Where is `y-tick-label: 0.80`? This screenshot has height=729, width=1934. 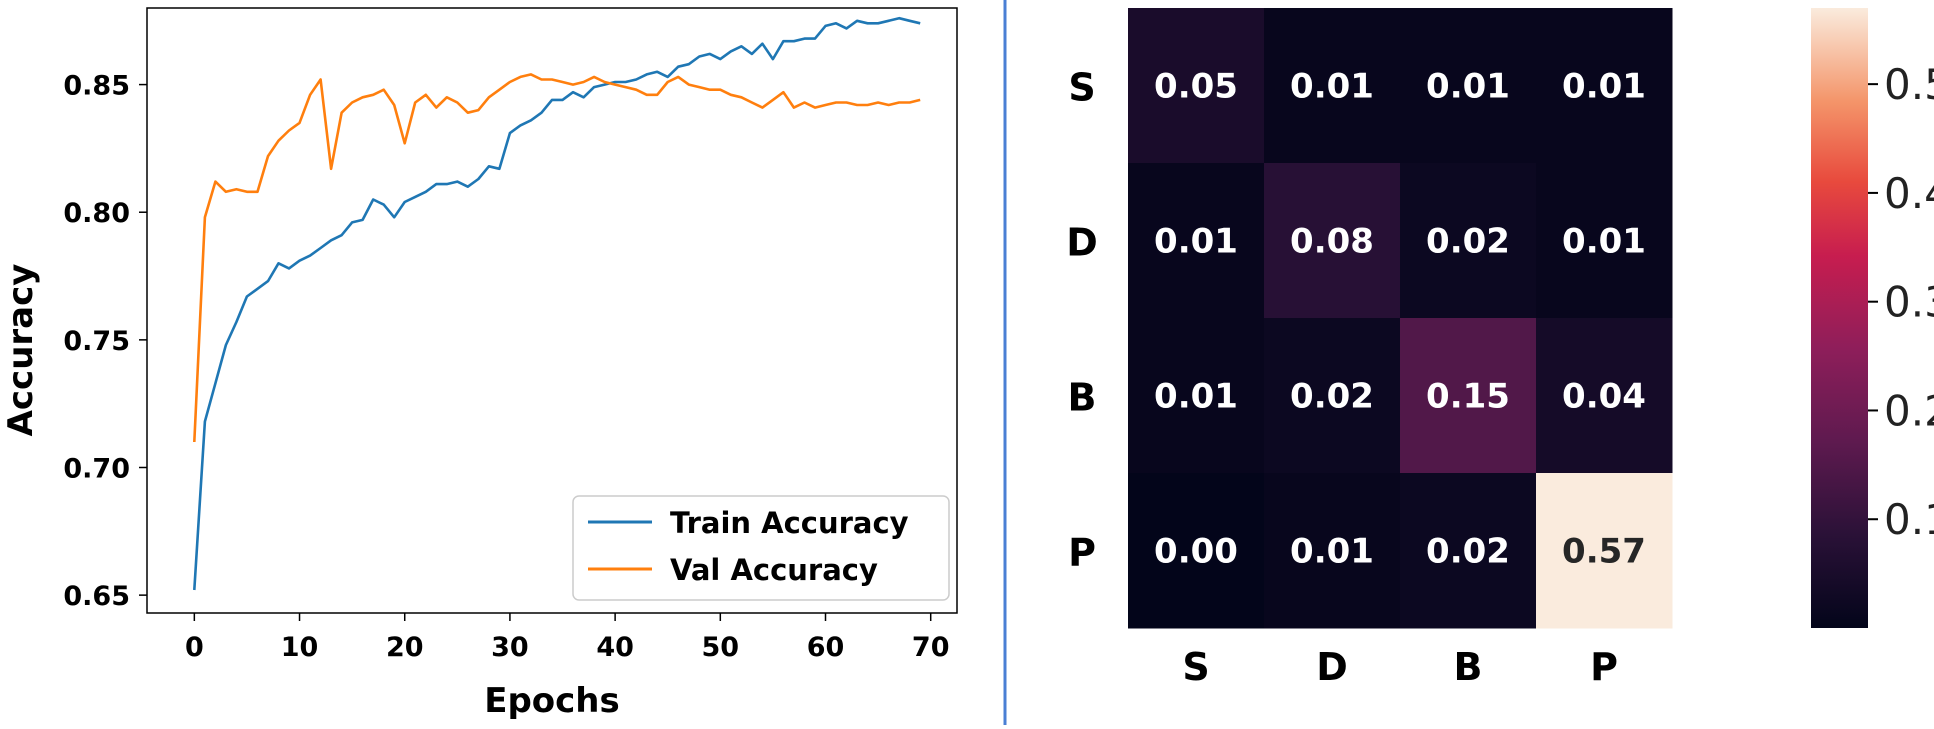
y-tick-label: 0.80 is located at coordinates (96, 213).